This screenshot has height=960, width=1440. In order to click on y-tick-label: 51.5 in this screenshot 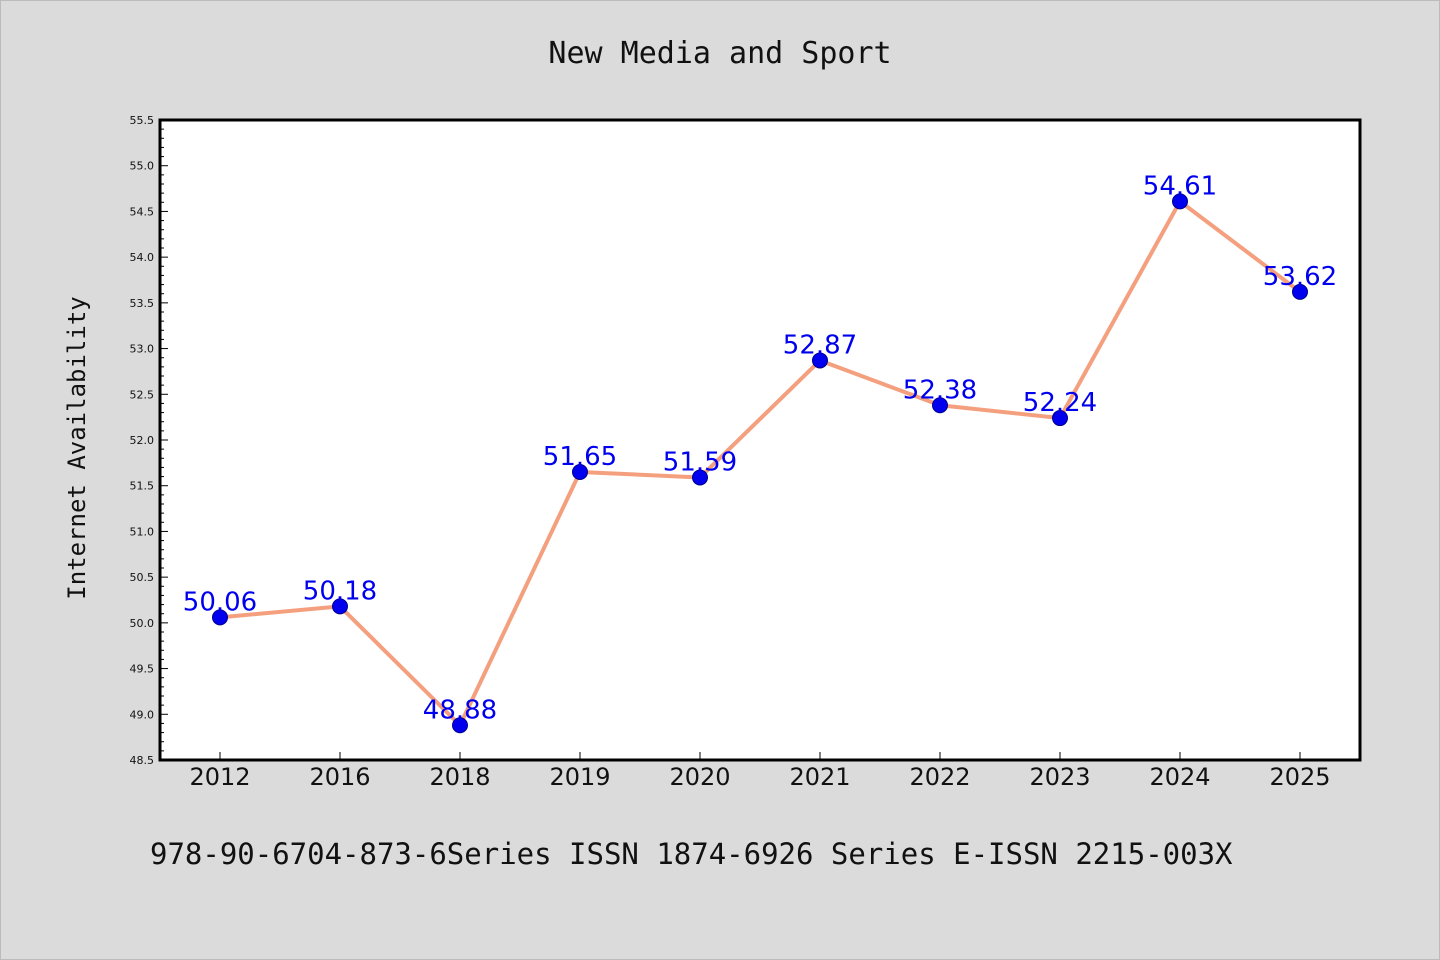, I will do `click(142, 486)`.